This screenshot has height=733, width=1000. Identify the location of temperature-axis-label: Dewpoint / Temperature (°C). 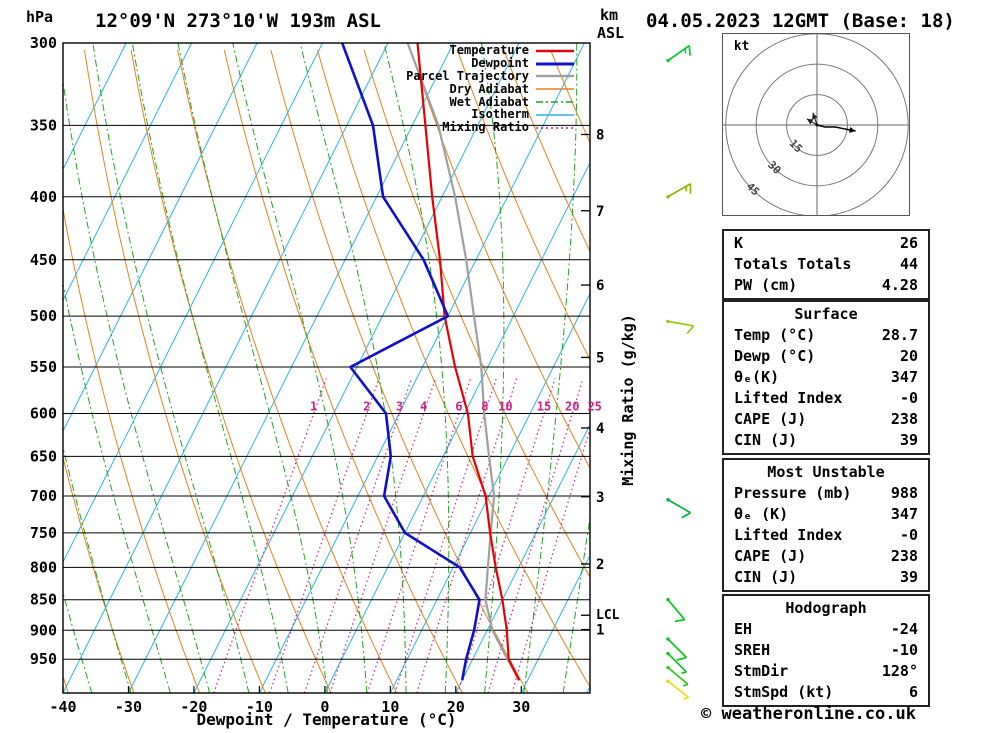
(326, 719).